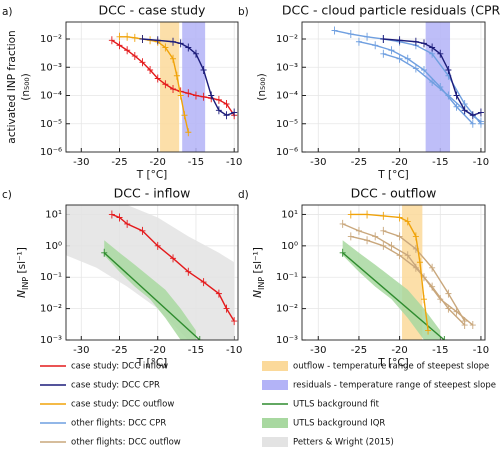 The width and height of the screenshot is (500, 455). I want to click on y-label-sub: INP, so click(261, 283).